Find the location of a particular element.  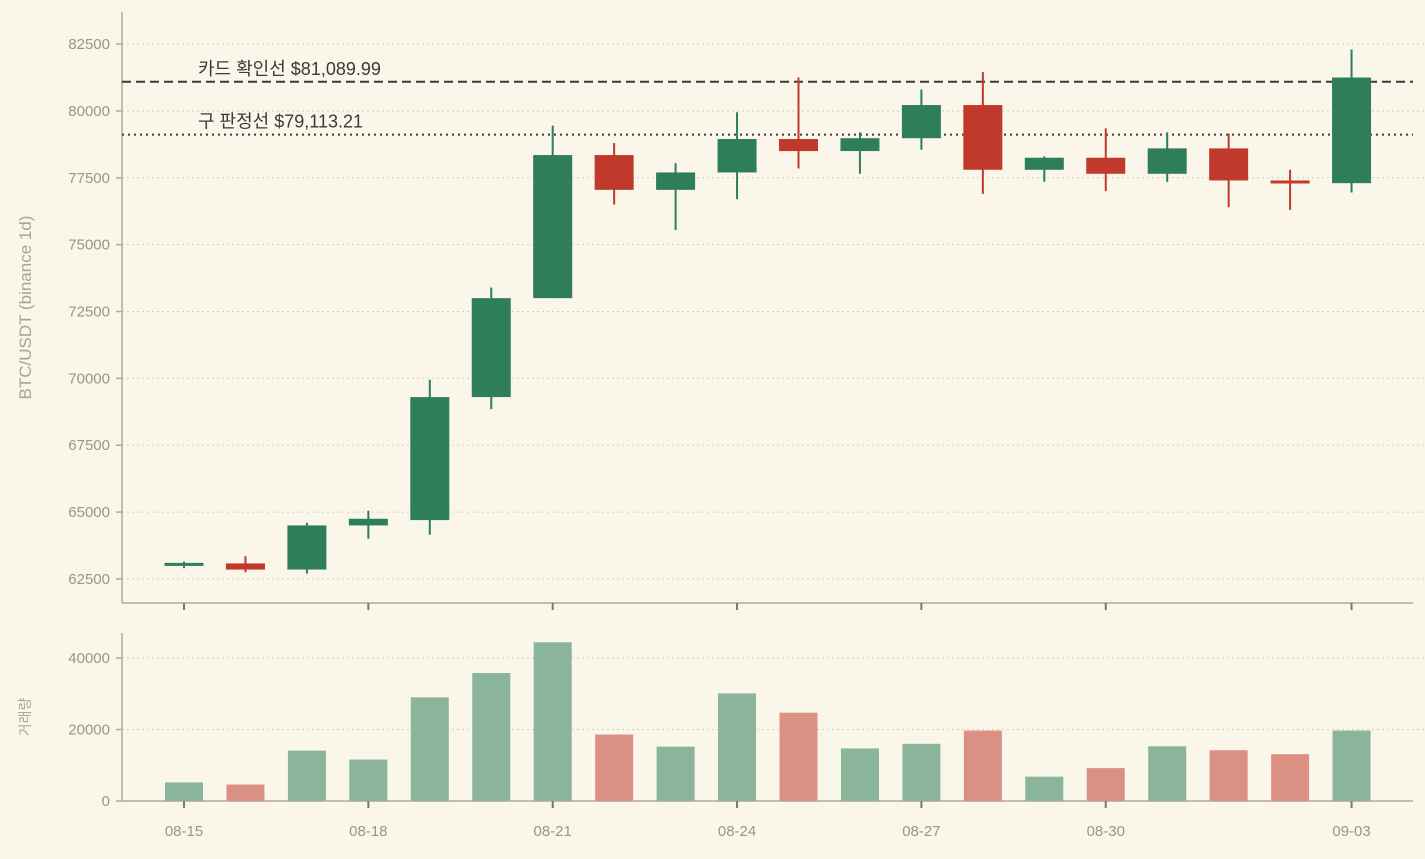

price-ytick-label: 75000 is located at coordinates (89, 245).